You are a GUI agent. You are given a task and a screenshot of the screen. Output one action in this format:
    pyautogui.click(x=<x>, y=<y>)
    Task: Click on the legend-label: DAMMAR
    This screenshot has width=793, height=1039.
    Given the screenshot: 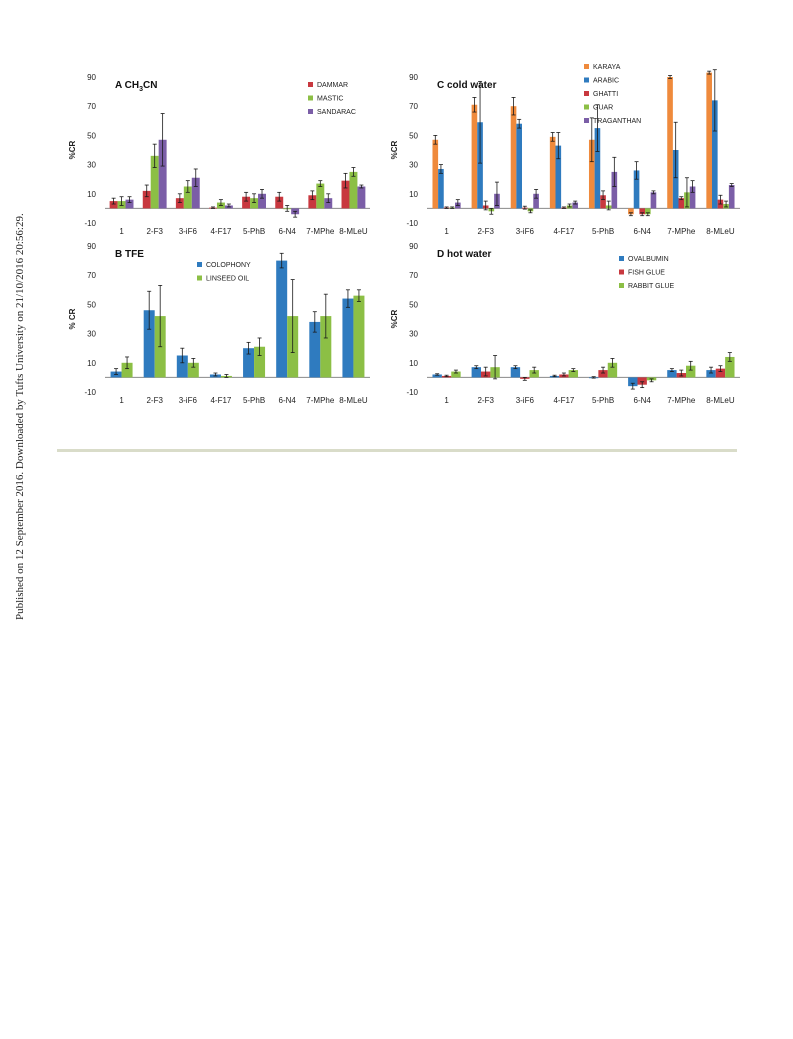 What is the action you would take?
    pyautogui.click(x=332, y=85)
    